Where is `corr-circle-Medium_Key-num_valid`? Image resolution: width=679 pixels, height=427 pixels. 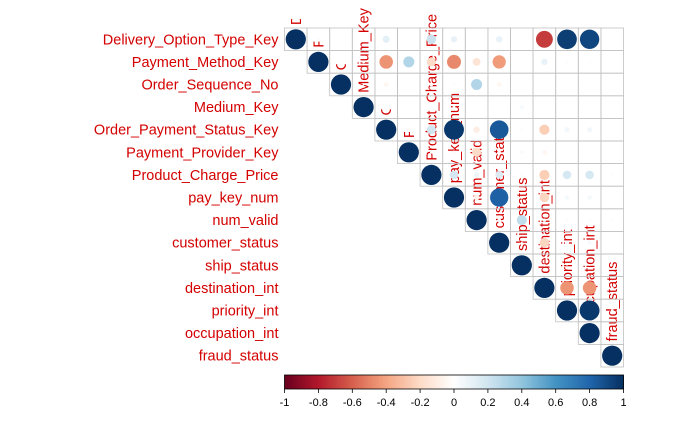
corr-circle-Medium_Key-num_valid is located at coordinates (476, 107).